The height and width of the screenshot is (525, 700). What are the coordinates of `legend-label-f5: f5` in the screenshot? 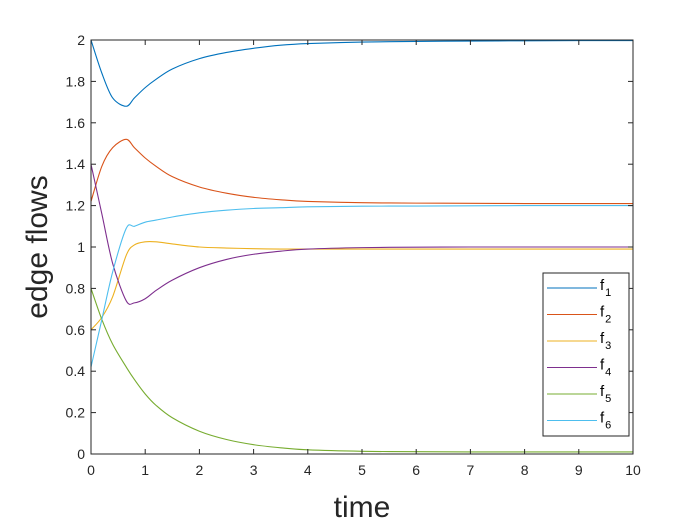 It's located at (605, 394).